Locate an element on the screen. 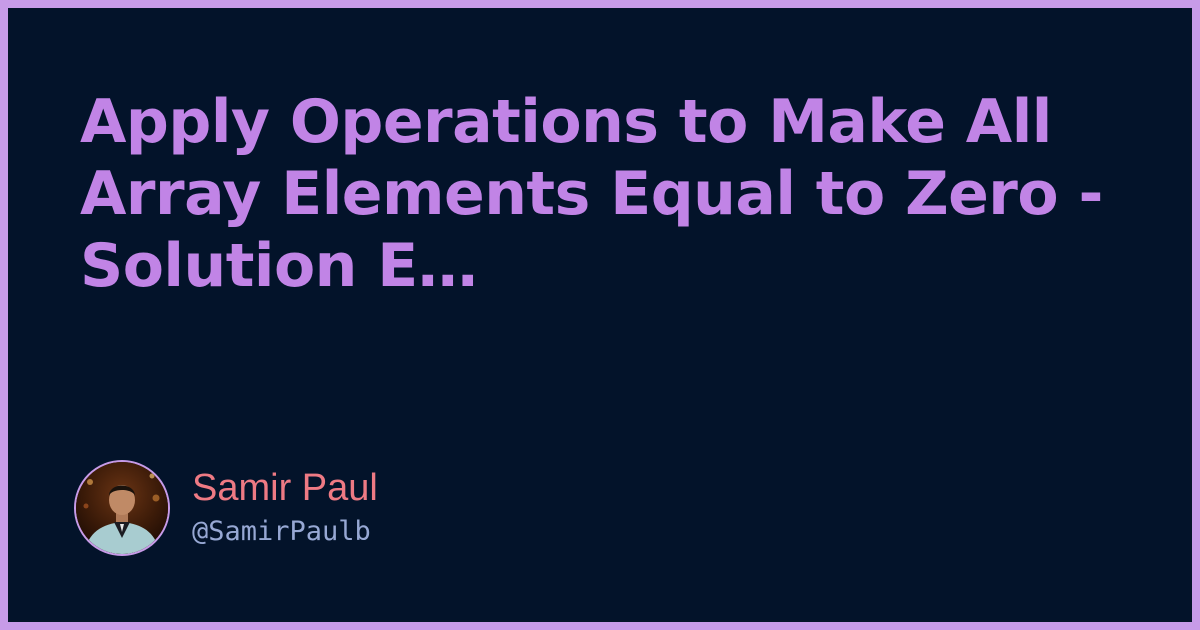 The image size is (1200, 630). author-info: Samir Paul @SamirPaulb is located at coordinates (285, 508).